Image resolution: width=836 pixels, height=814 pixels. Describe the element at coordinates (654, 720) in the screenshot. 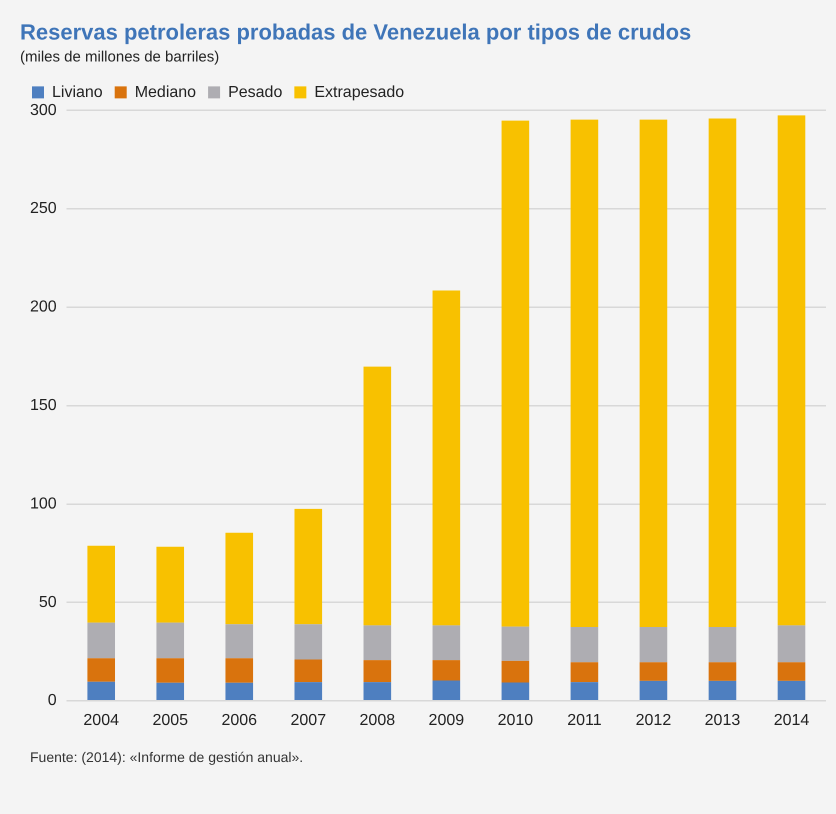

I see `x-tick-label: 2012` at that location.